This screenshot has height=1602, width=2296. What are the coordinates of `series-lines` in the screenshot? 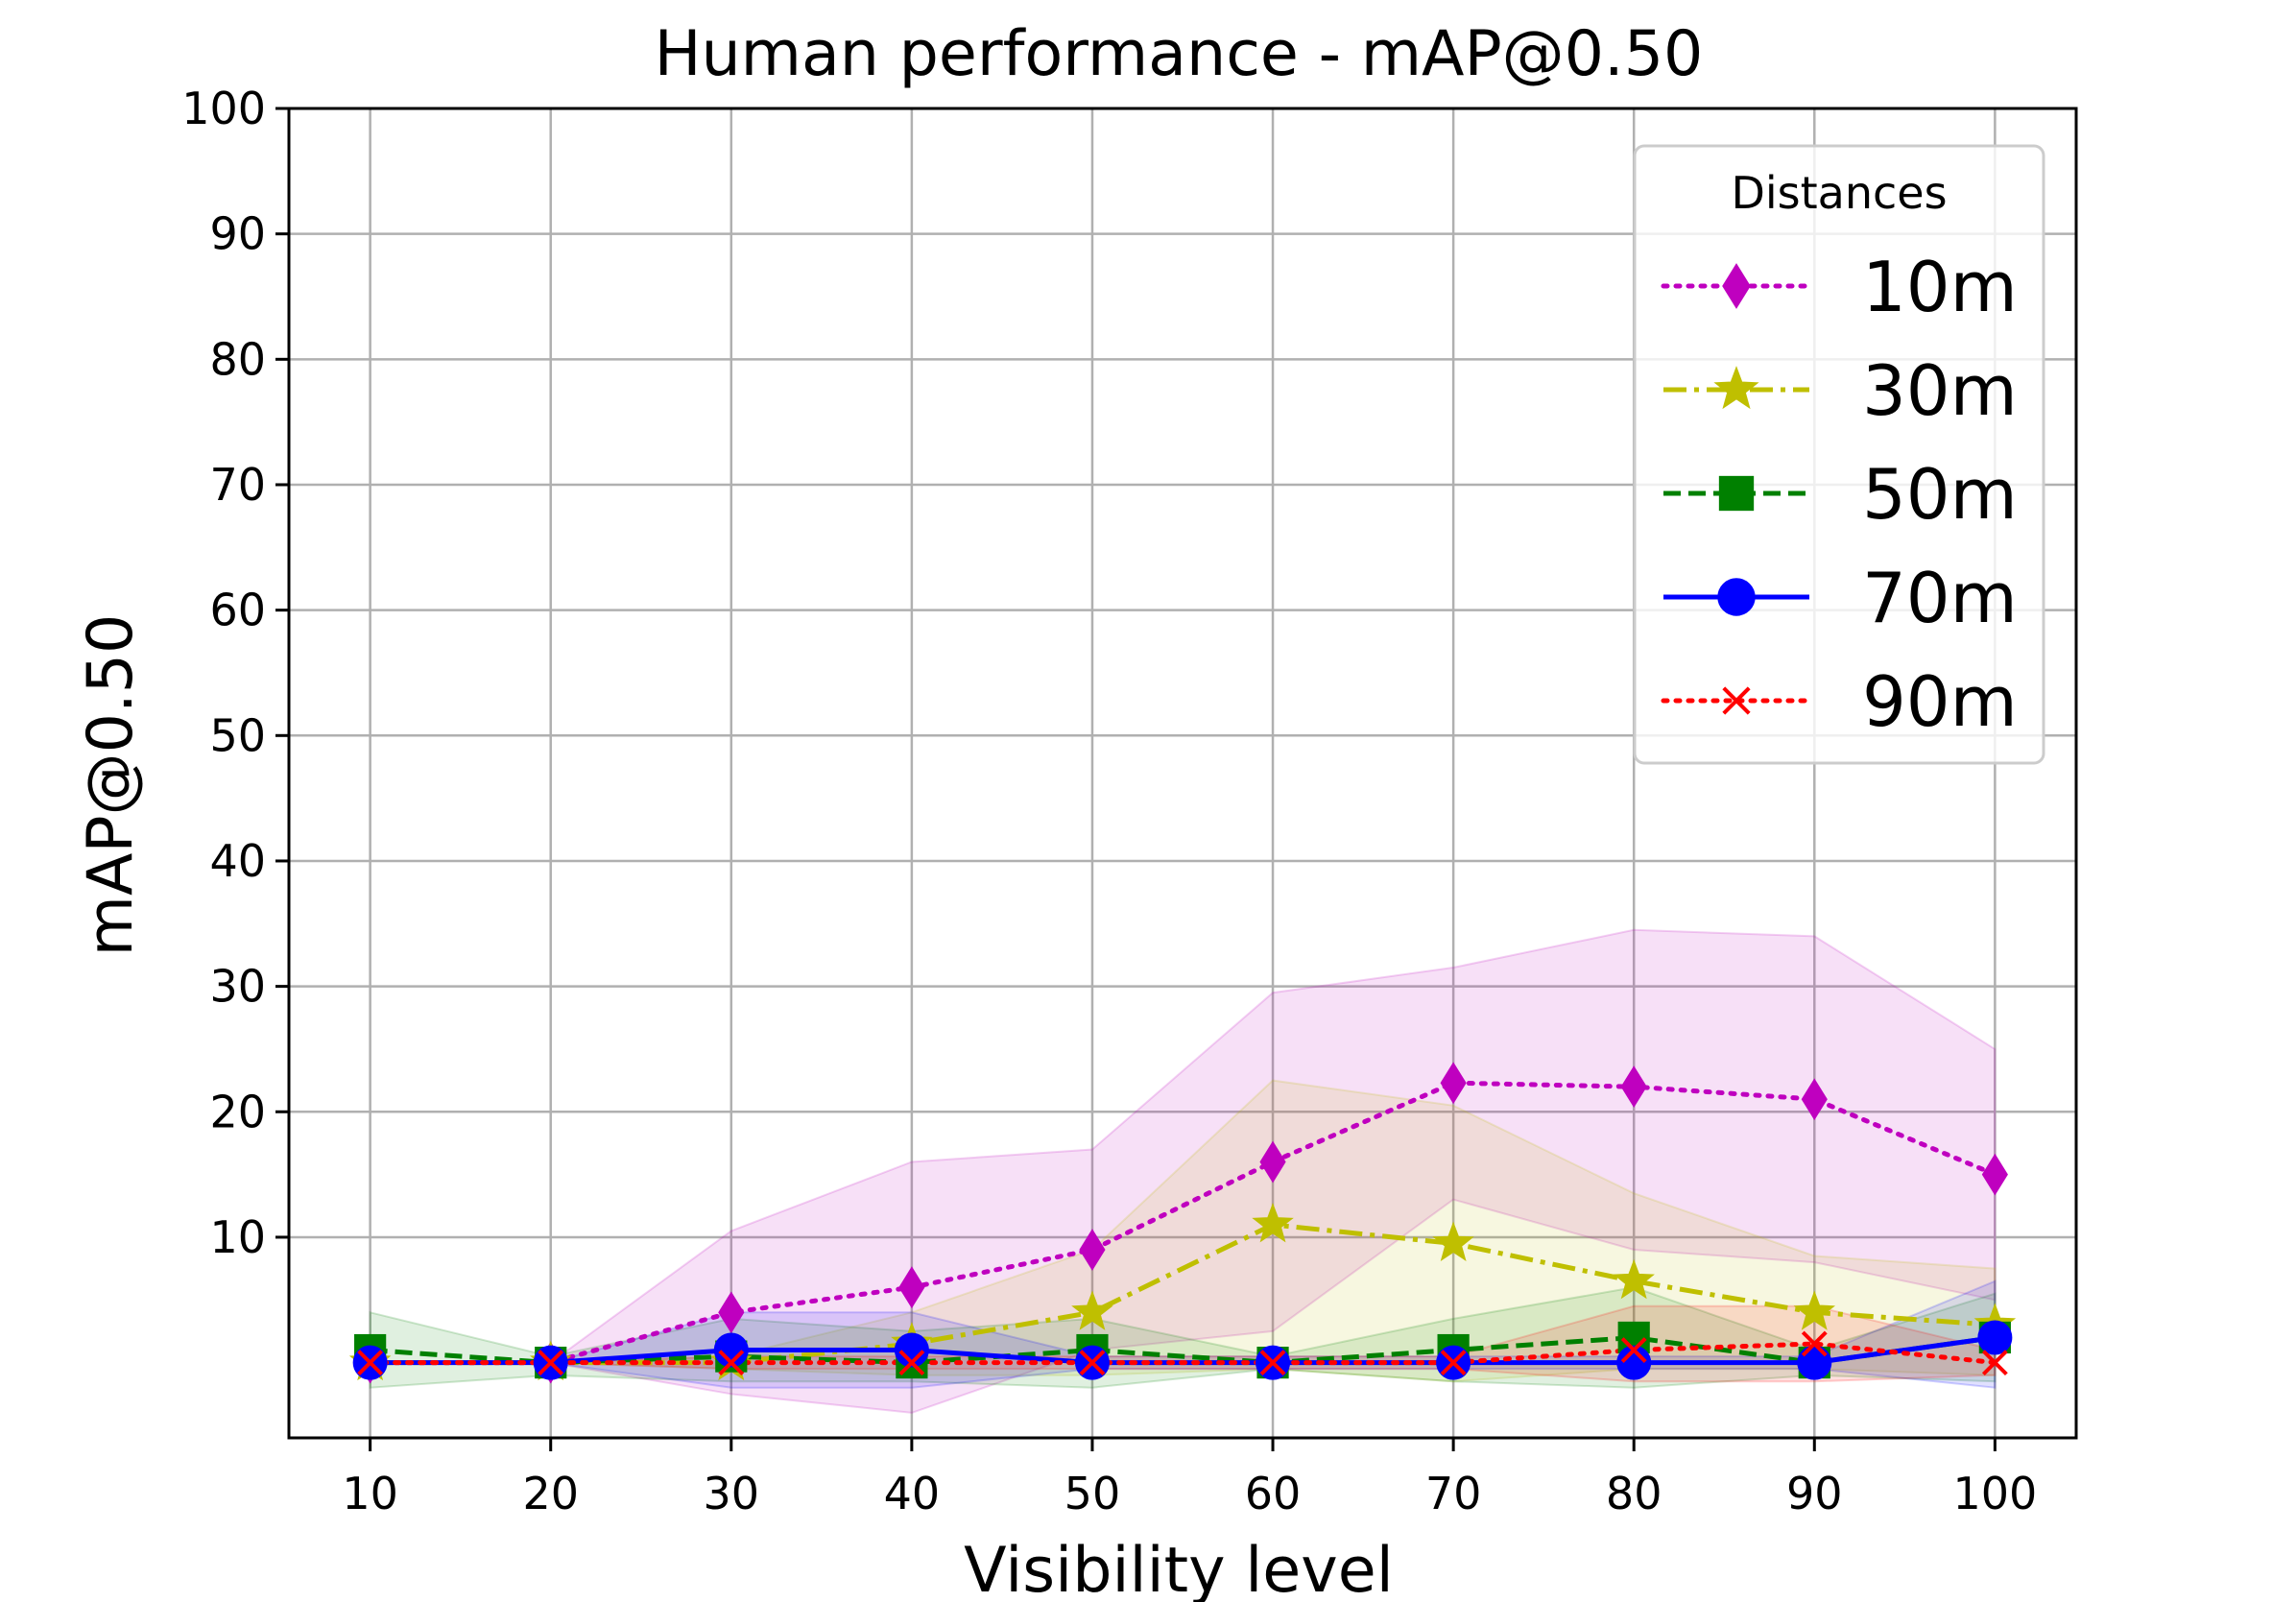 It's located at (1183, 1223).